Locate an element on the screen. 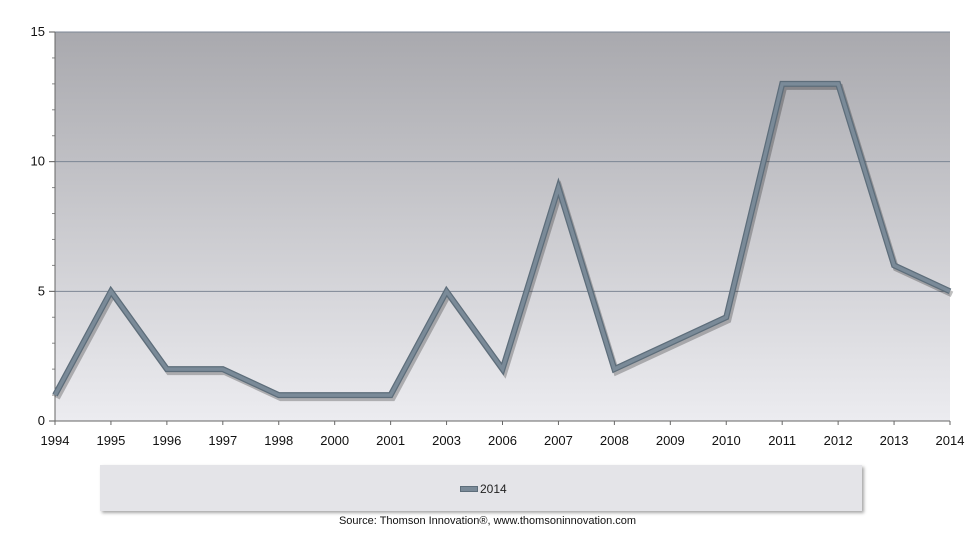 This screenshot has height=535, width=975. x-tick-label: 2008 is located at coordinates (614, 440).